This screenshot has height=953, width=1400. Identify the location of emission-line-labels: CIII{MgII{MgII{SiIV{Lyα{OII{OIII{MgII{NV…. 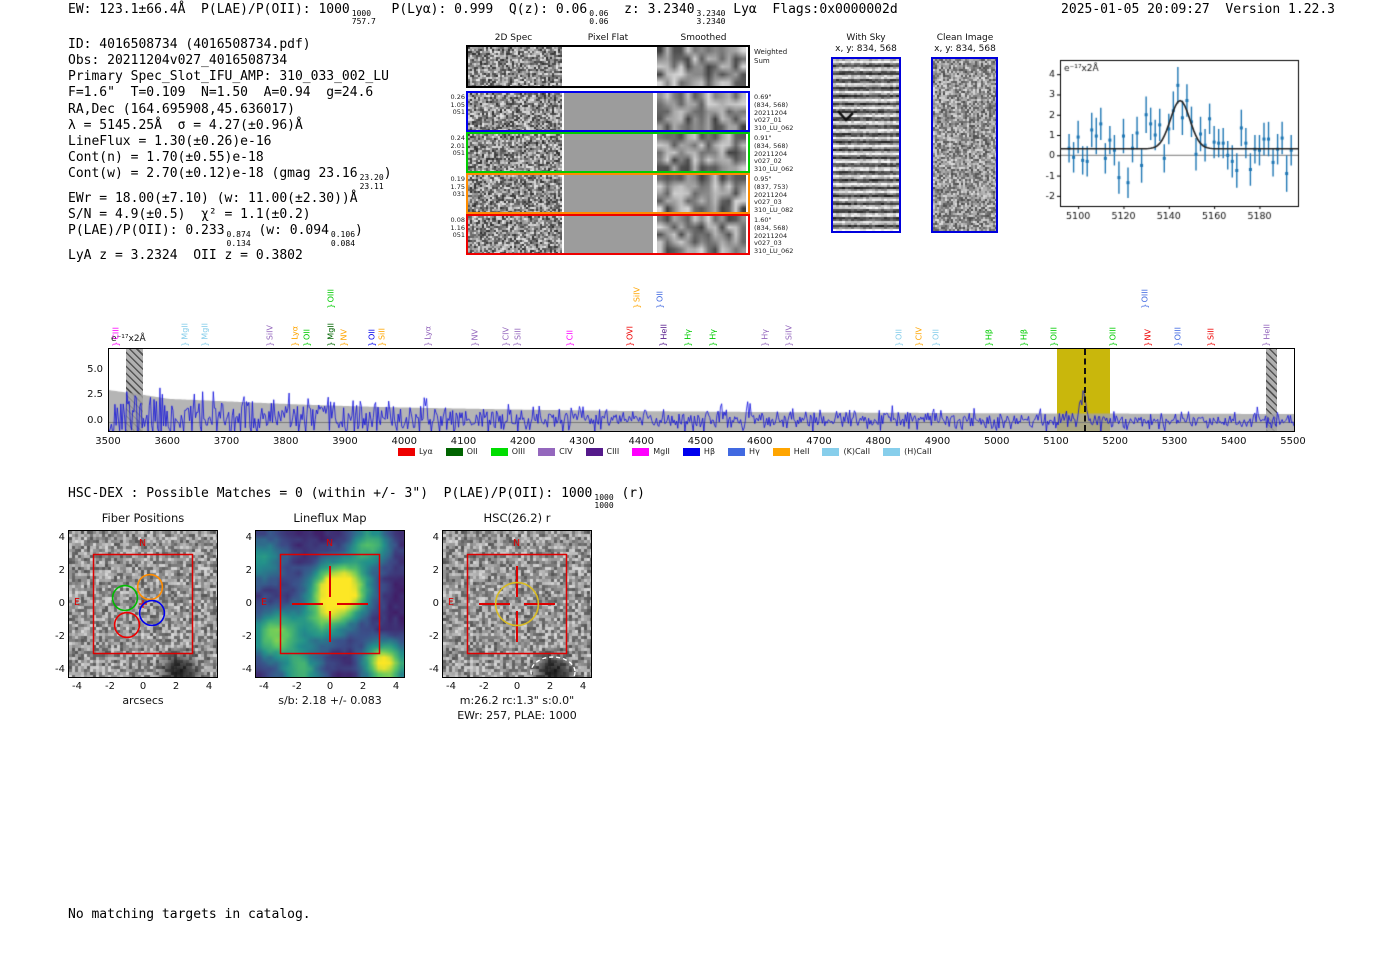
(701, 305).